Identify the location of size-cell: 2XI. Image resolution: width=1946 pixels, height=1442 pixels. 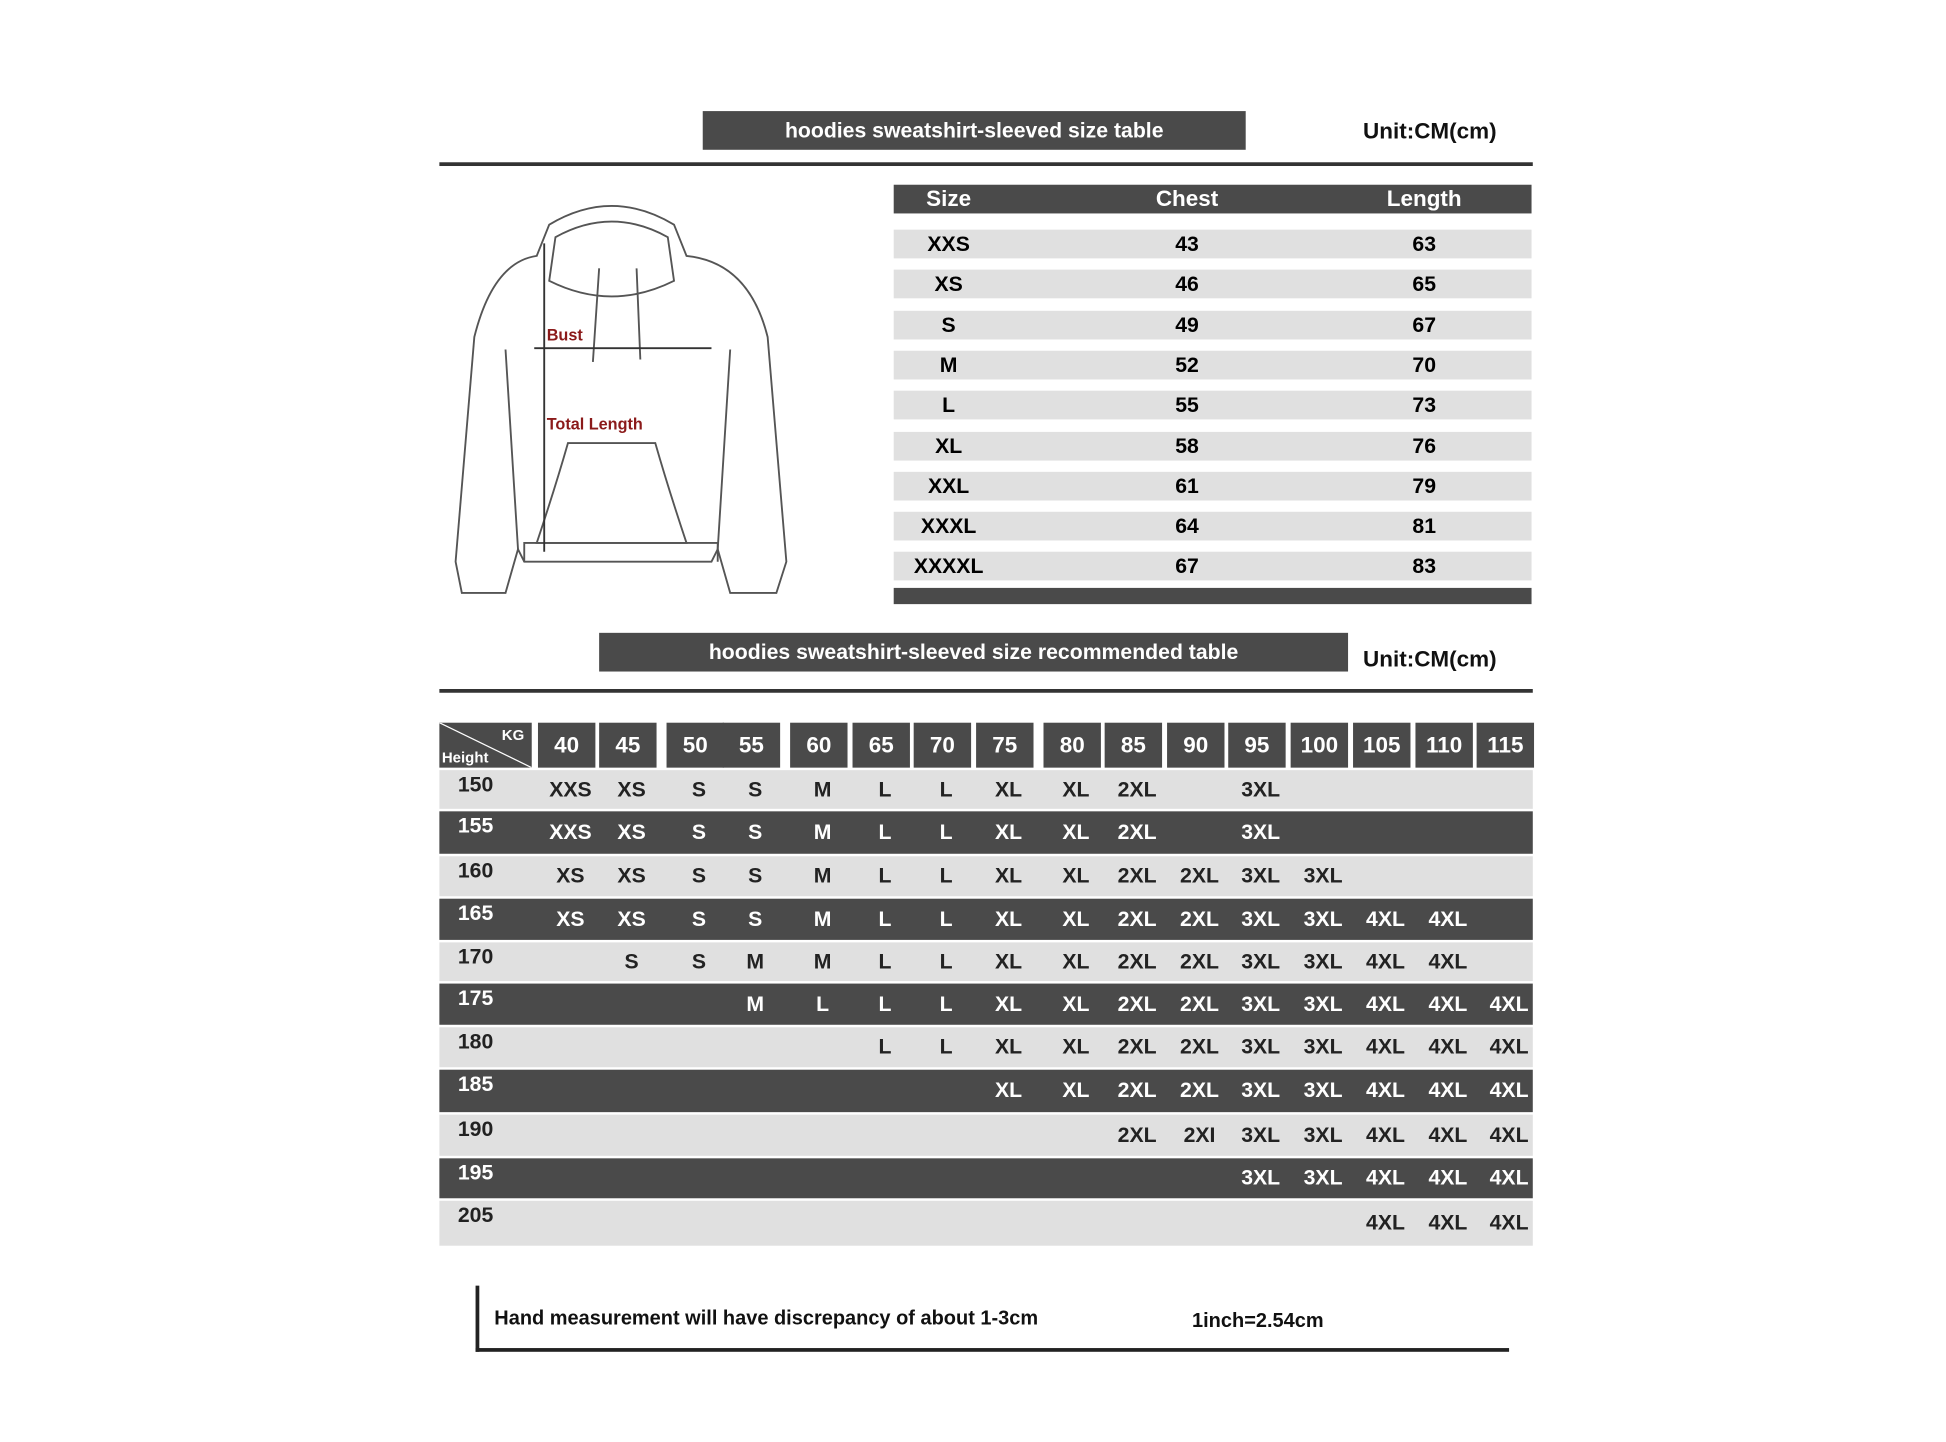
(1199, 1134).